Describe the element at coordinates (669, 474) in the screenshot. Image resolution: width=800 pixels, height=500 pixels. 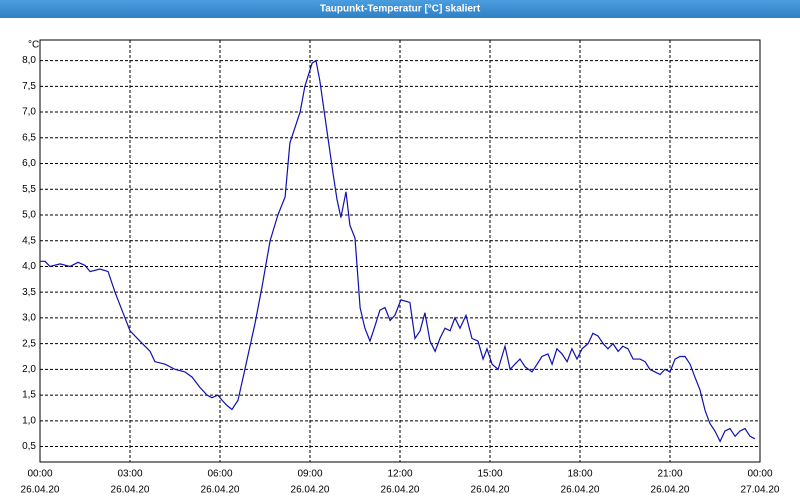
I see `x-tick-label: 21:00` at that location.